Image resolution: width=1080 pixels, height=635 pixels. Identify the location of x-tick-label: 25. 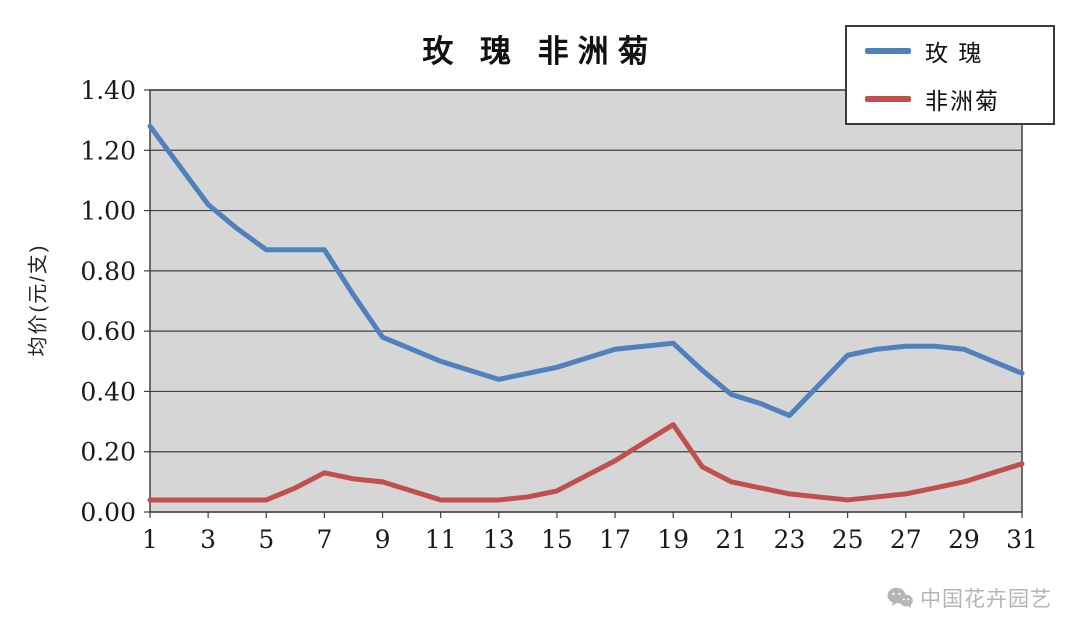
(848, 539).